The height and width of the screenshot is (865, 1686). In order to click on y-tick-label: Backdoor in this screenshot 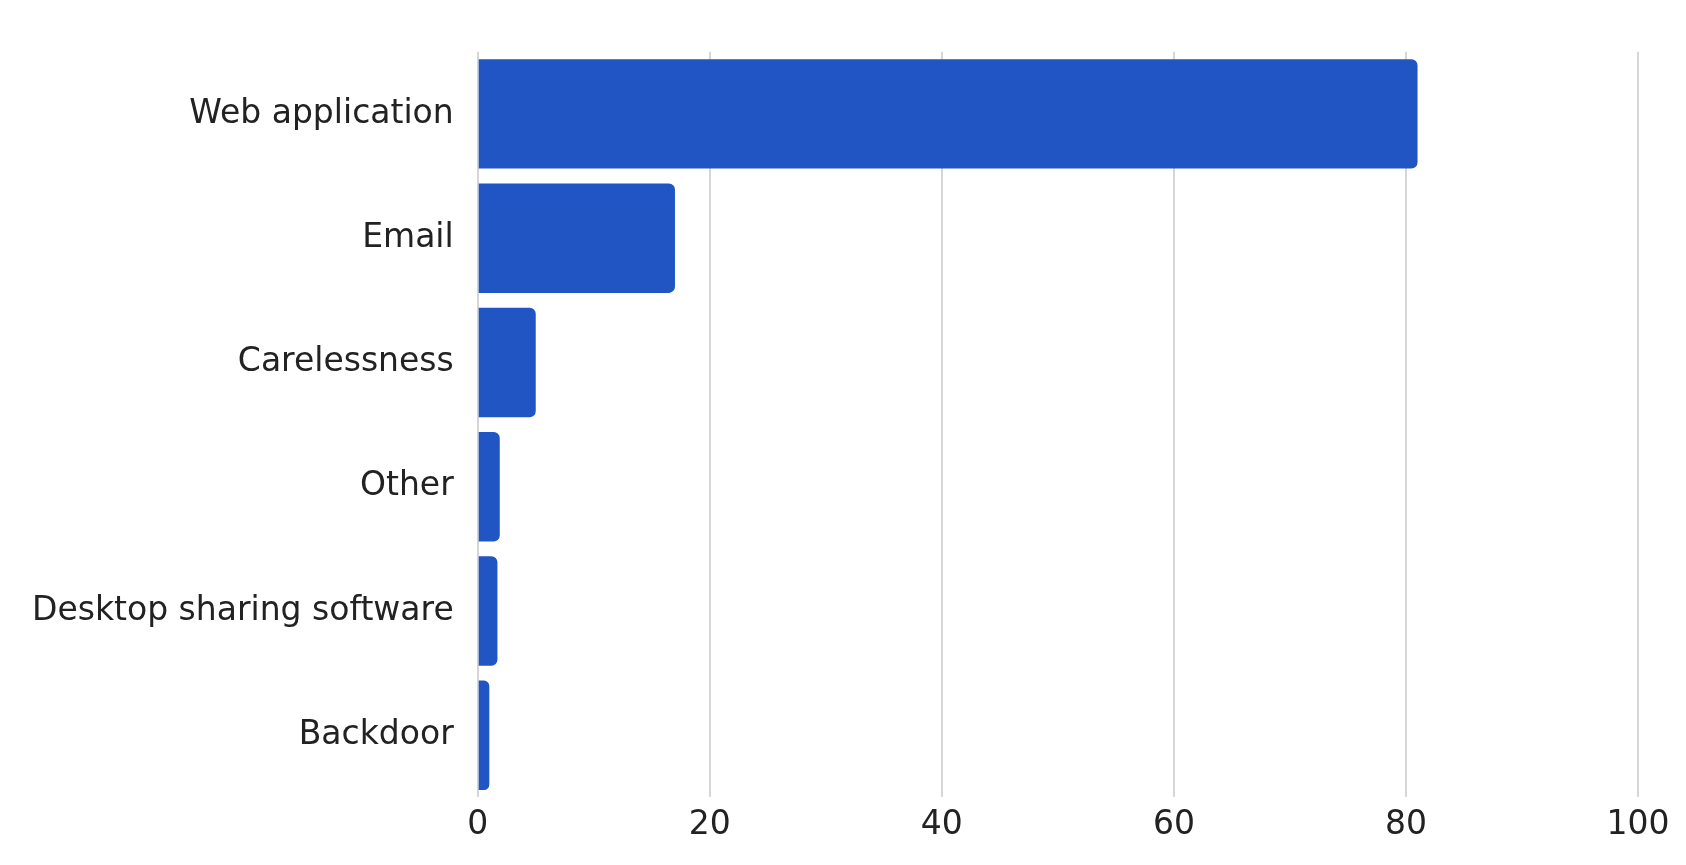, I will do `click(376, 732)`.